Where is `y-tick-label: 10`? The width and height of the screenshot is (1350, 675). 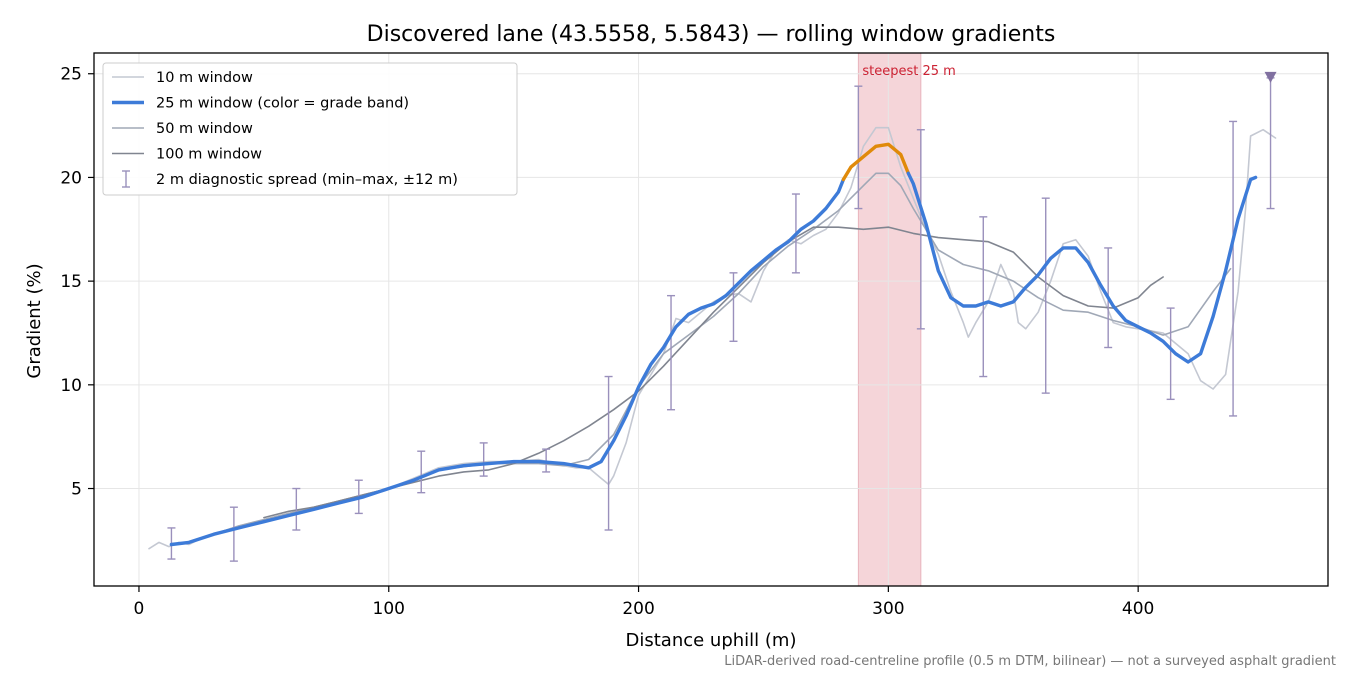
y-tick-label: 10 is located at coordinates (71, 386).